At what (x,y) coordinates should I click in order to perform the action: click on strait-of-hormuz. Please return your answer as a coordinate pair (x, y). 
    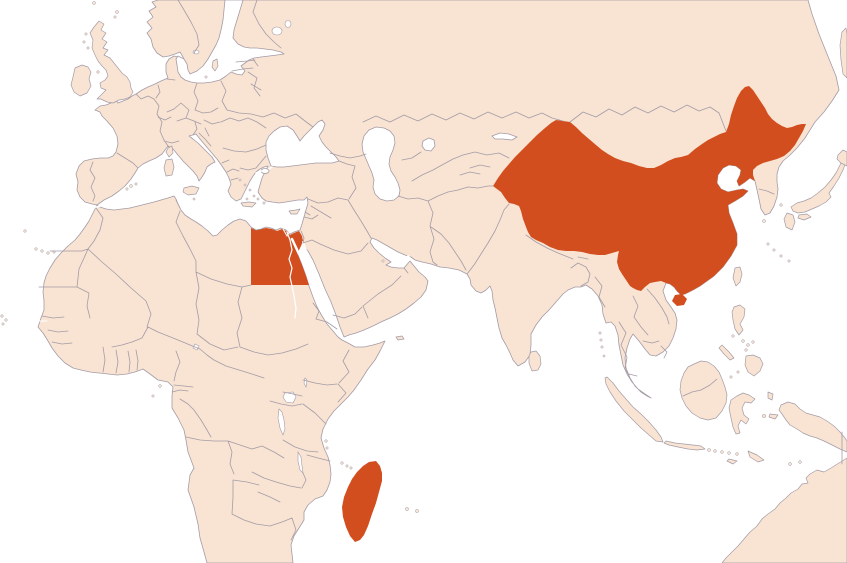
    Looking at the image, I should click on (411, 259).